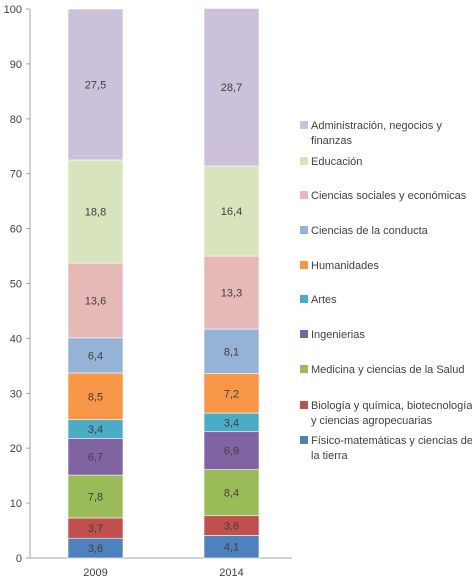 This screenshot has width=472, height=582. I want to click on data-label: 8,4, so click(231, 494).